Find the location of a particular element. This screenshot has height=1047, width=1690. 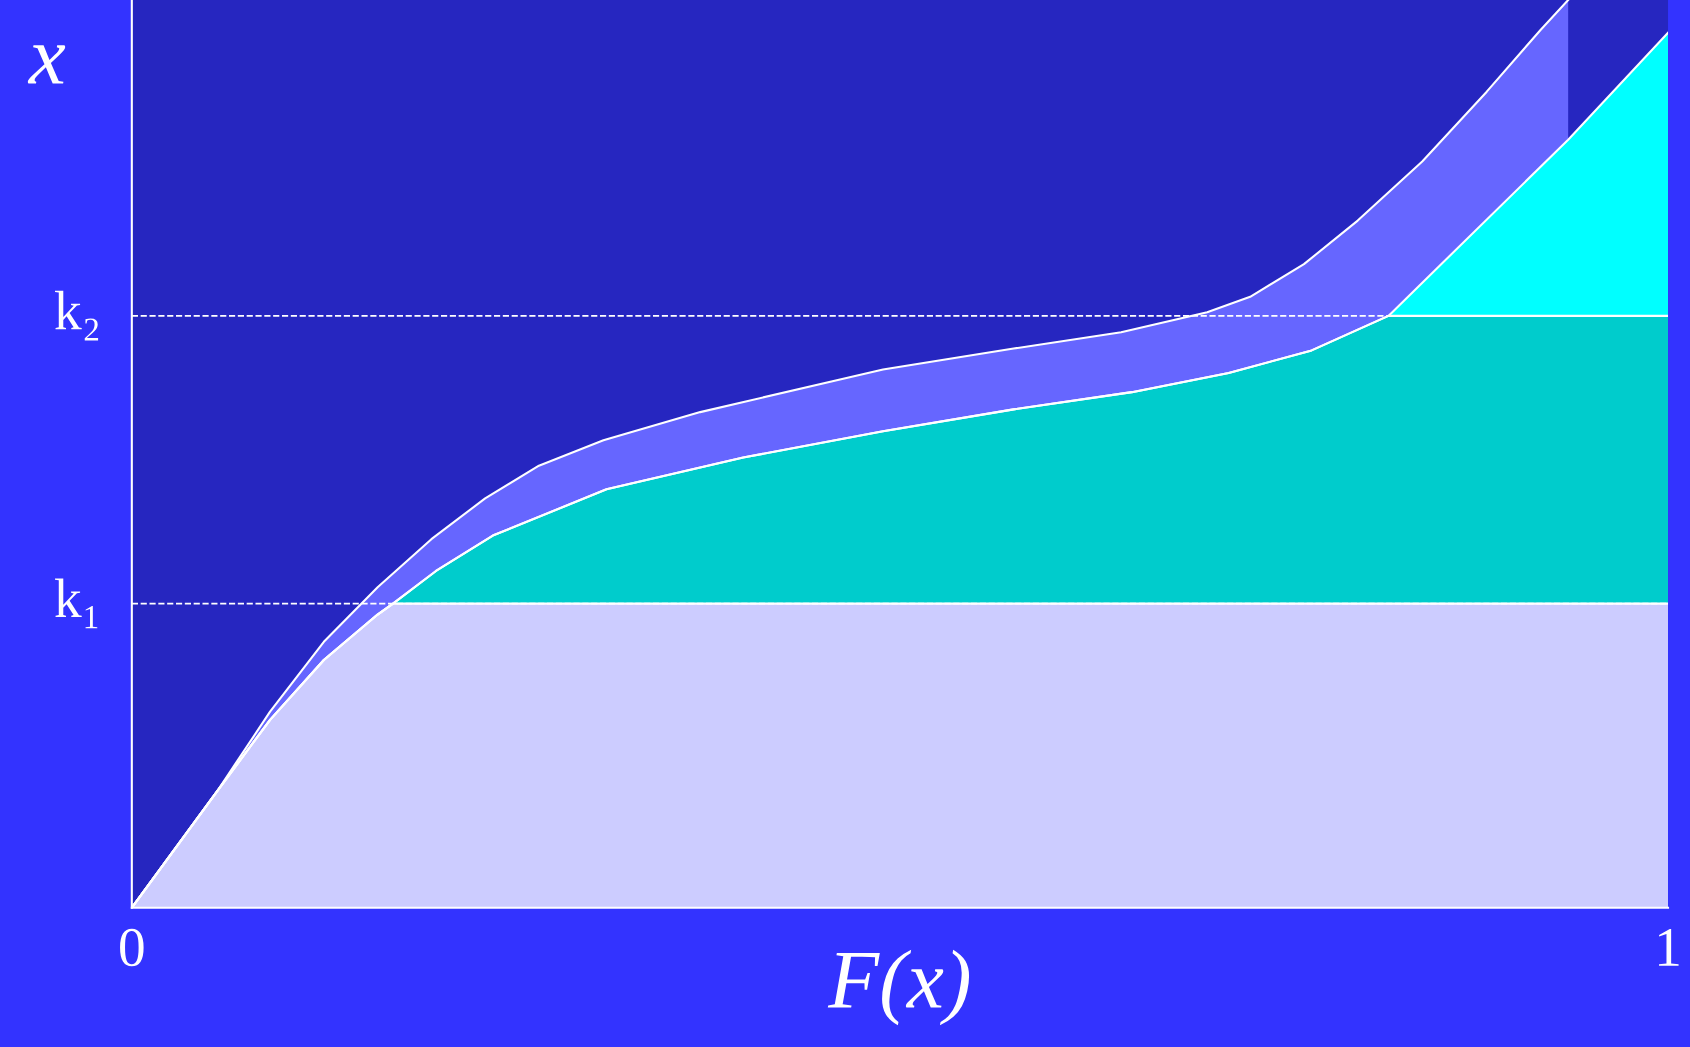

ref-line-label: k₂ is located at coordinates (77, 315).